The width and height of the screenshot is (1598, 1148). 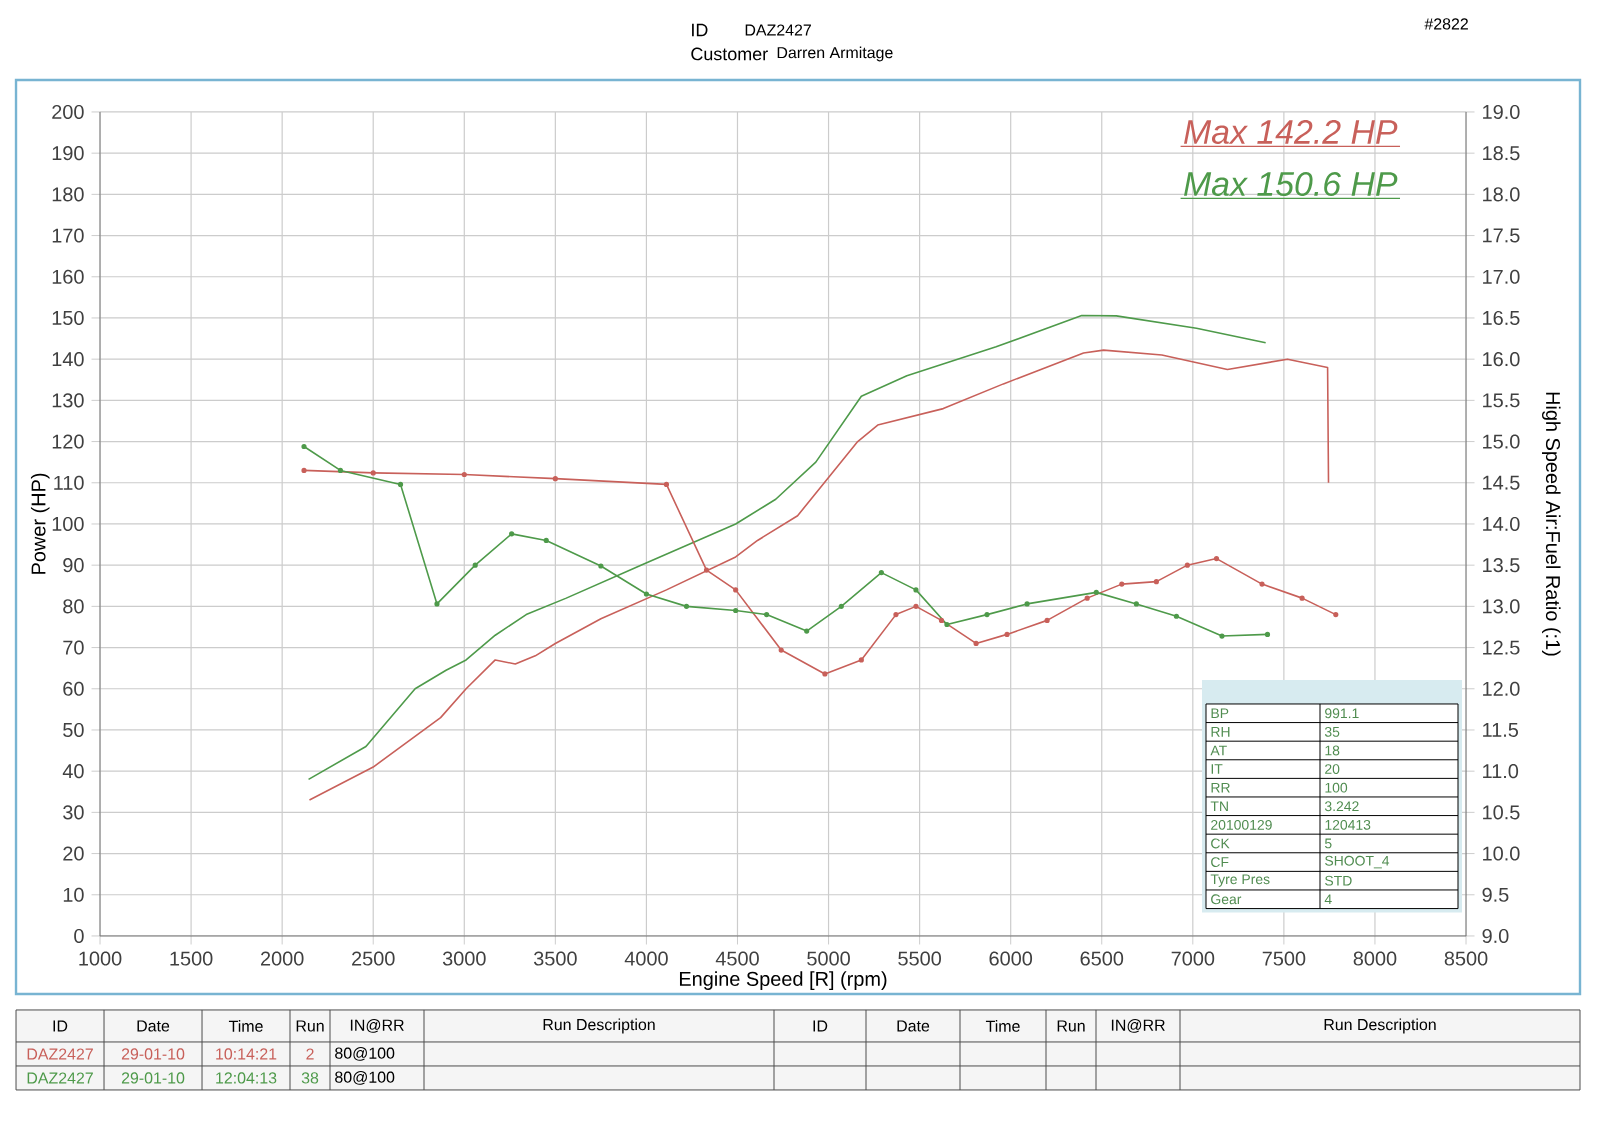 I want to click on x-tick-label: 6500, so click(x=1102, y=958).